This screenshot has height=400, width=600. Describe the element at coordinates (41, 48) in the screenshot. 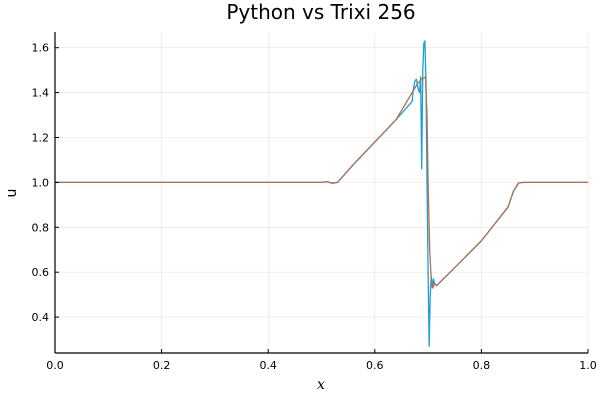

I see `y-tick-label-6: 1.6` at that location.